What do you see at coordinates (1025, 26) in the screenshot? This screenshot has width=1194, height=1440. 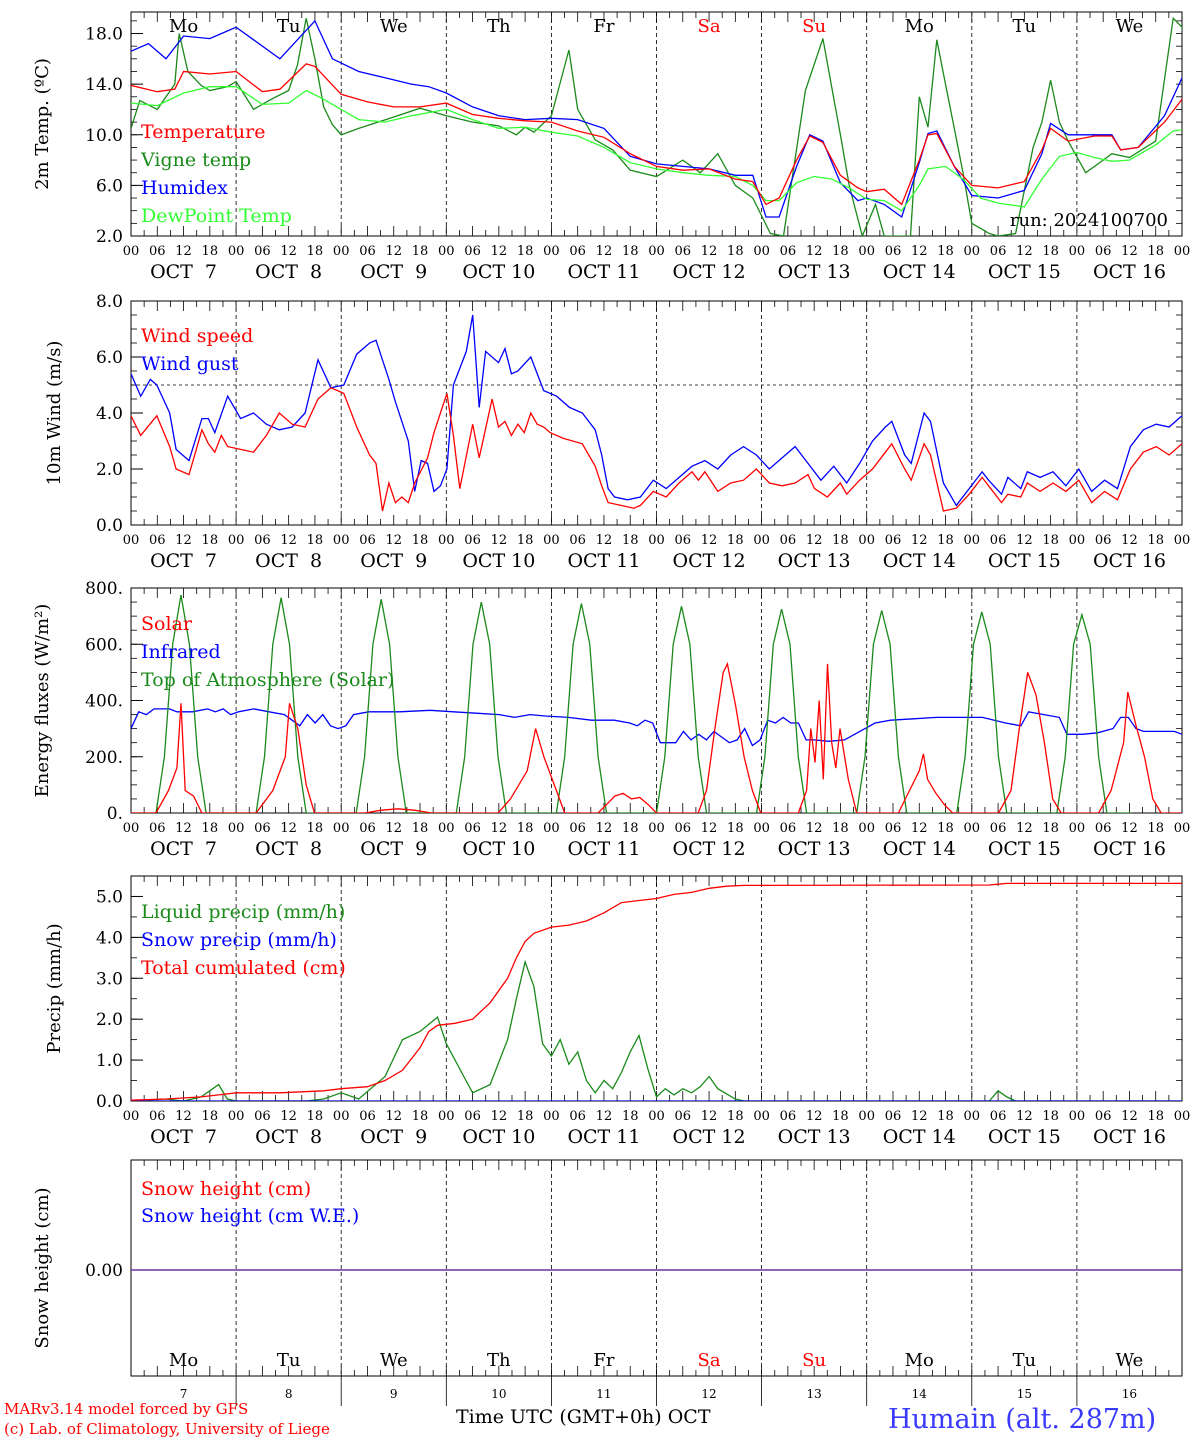 I see `temp-day-name: Tu` at bounding box center [1025, 26].